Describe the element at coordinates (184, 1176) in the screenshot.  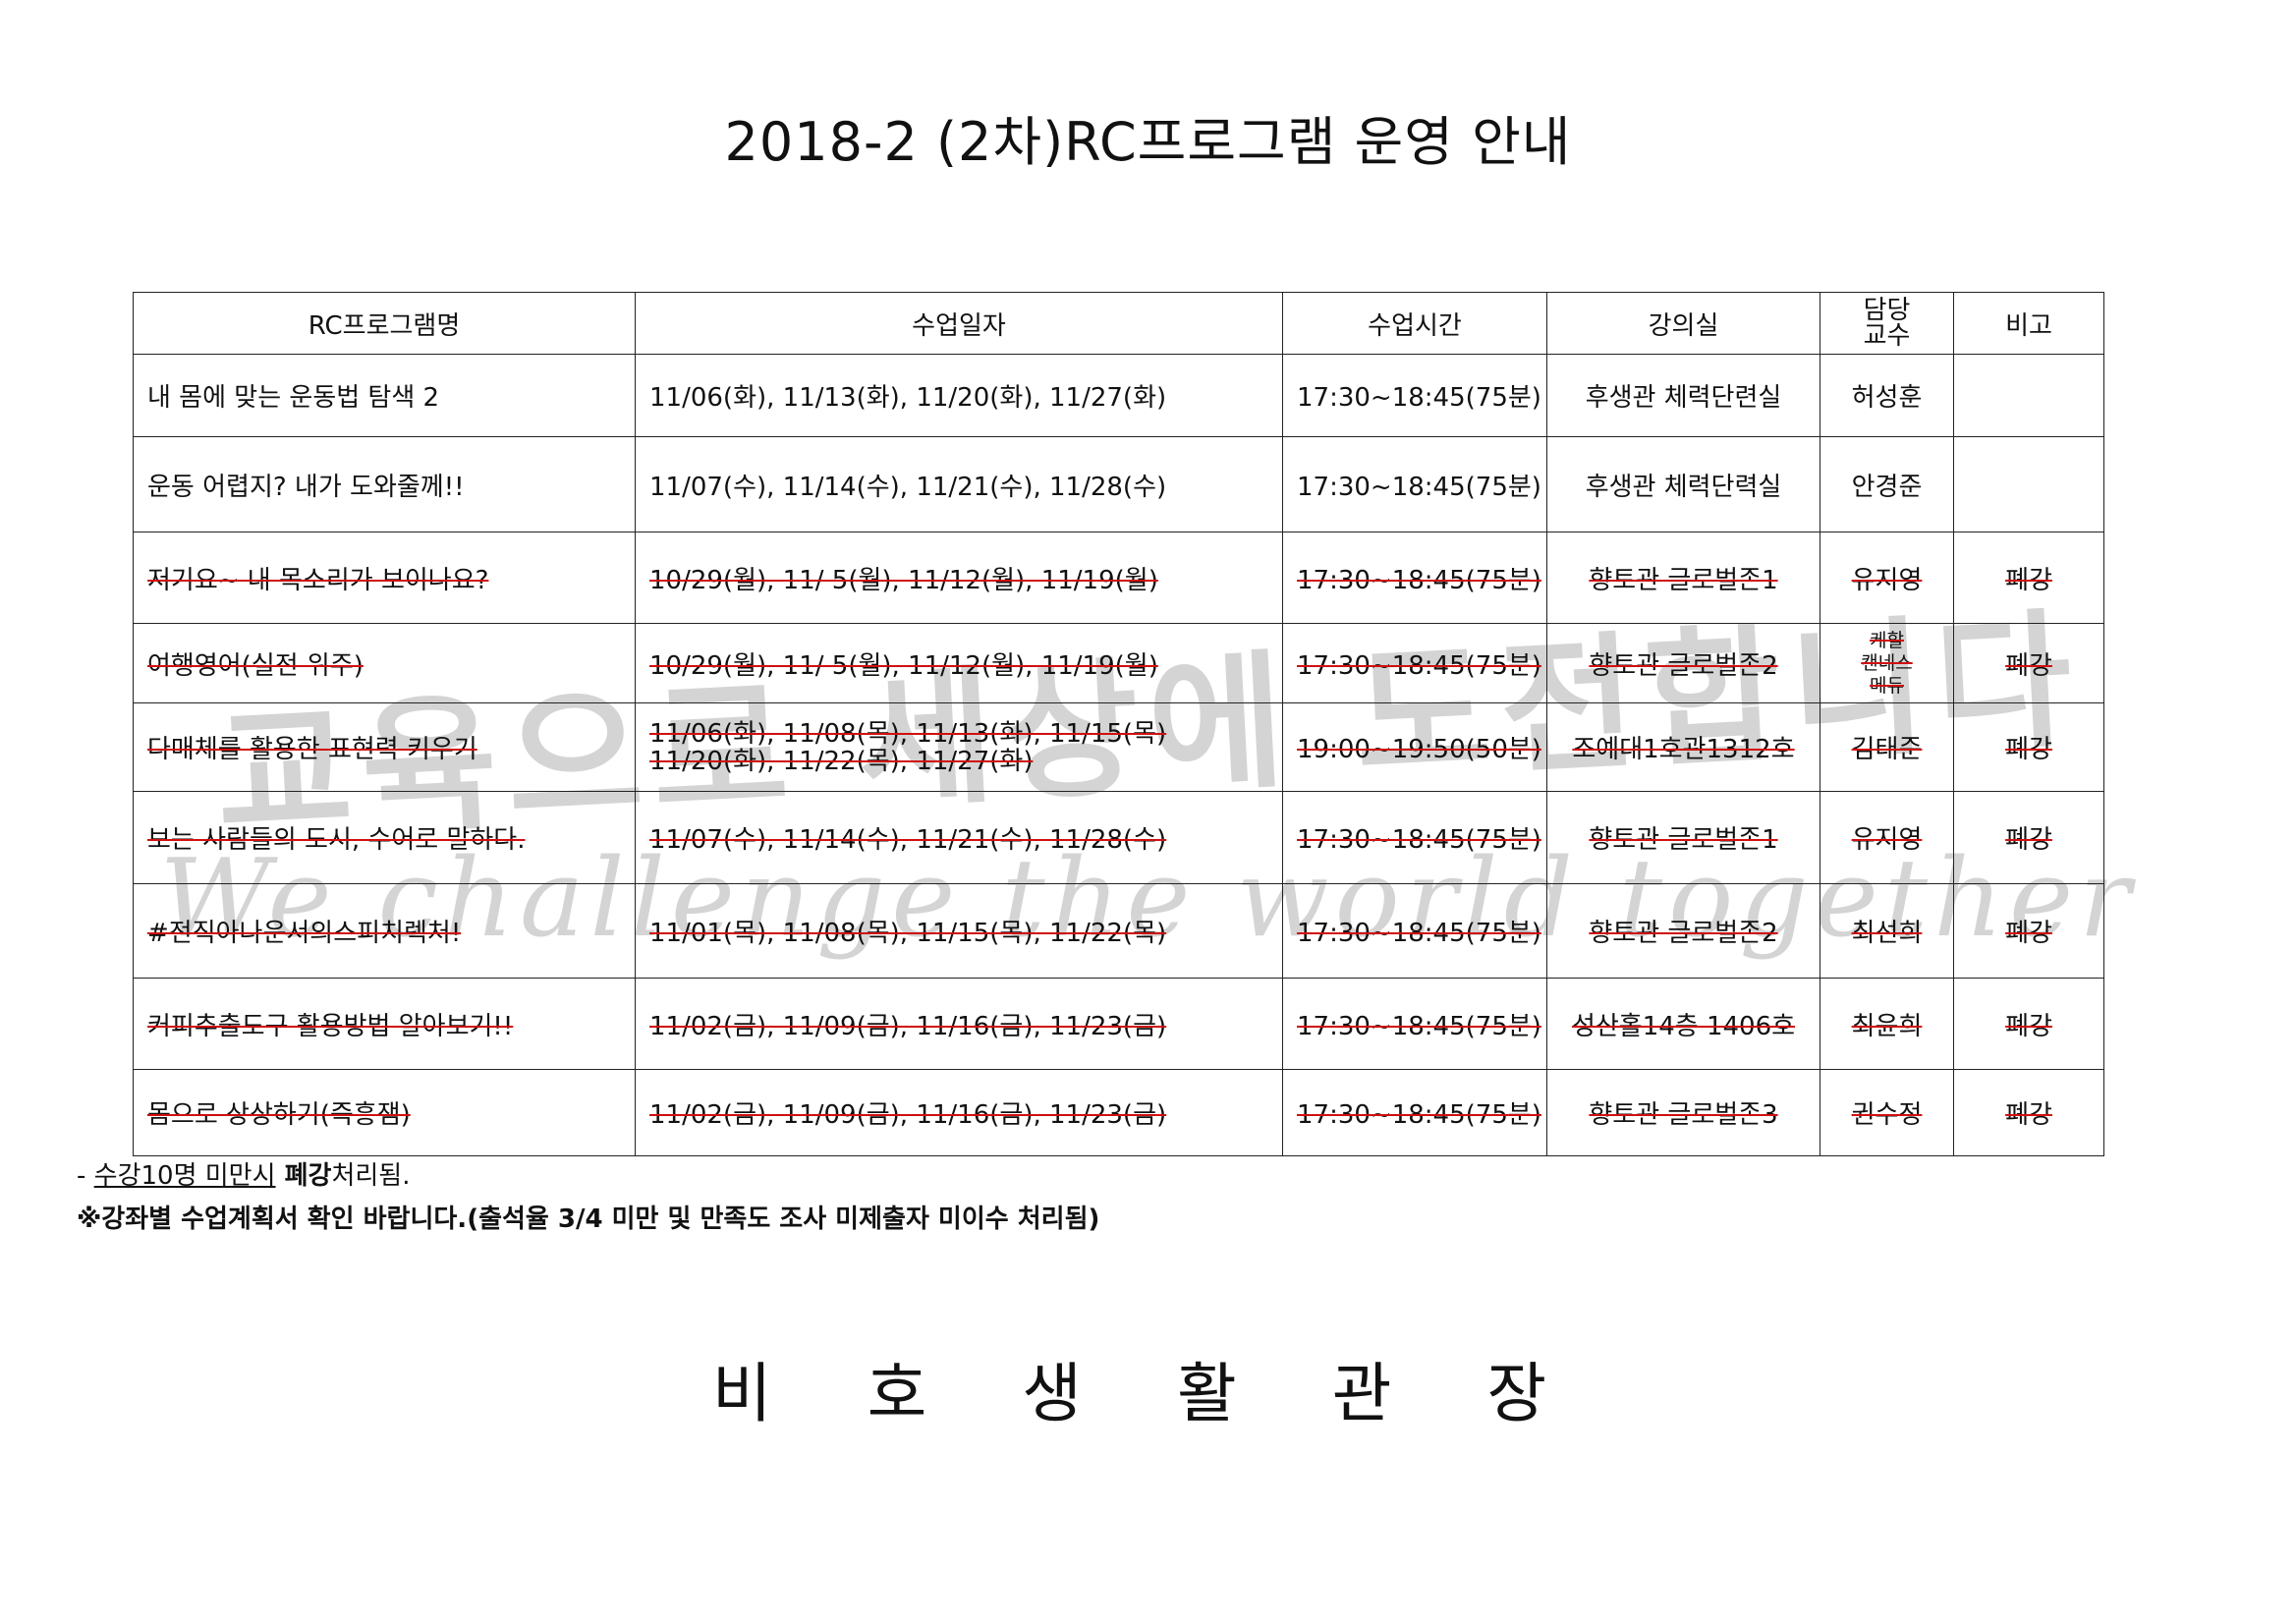
I see `note-underlined: 수강10명 미만시` at that location.